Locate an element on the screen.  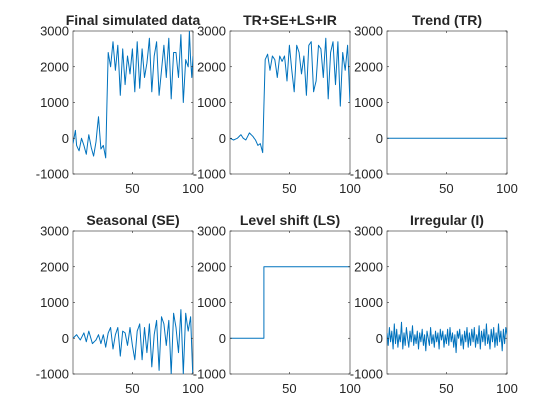
panel-title: Trend (TR) is located at coordinates (447, 20).